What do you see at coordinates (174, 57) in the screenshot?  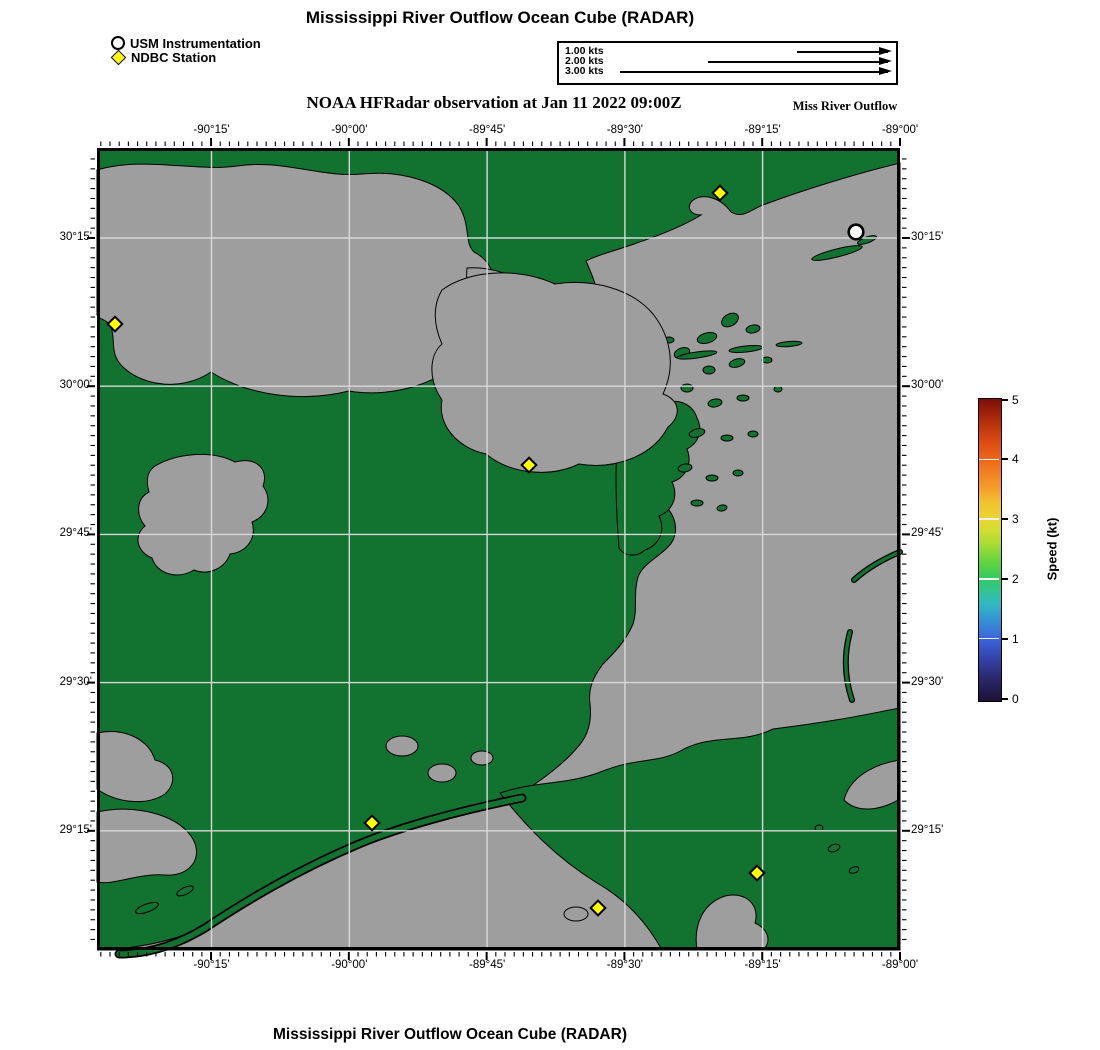 I see `legend-ndbc-label: NDBC Station` at bounding box center [174, 57].